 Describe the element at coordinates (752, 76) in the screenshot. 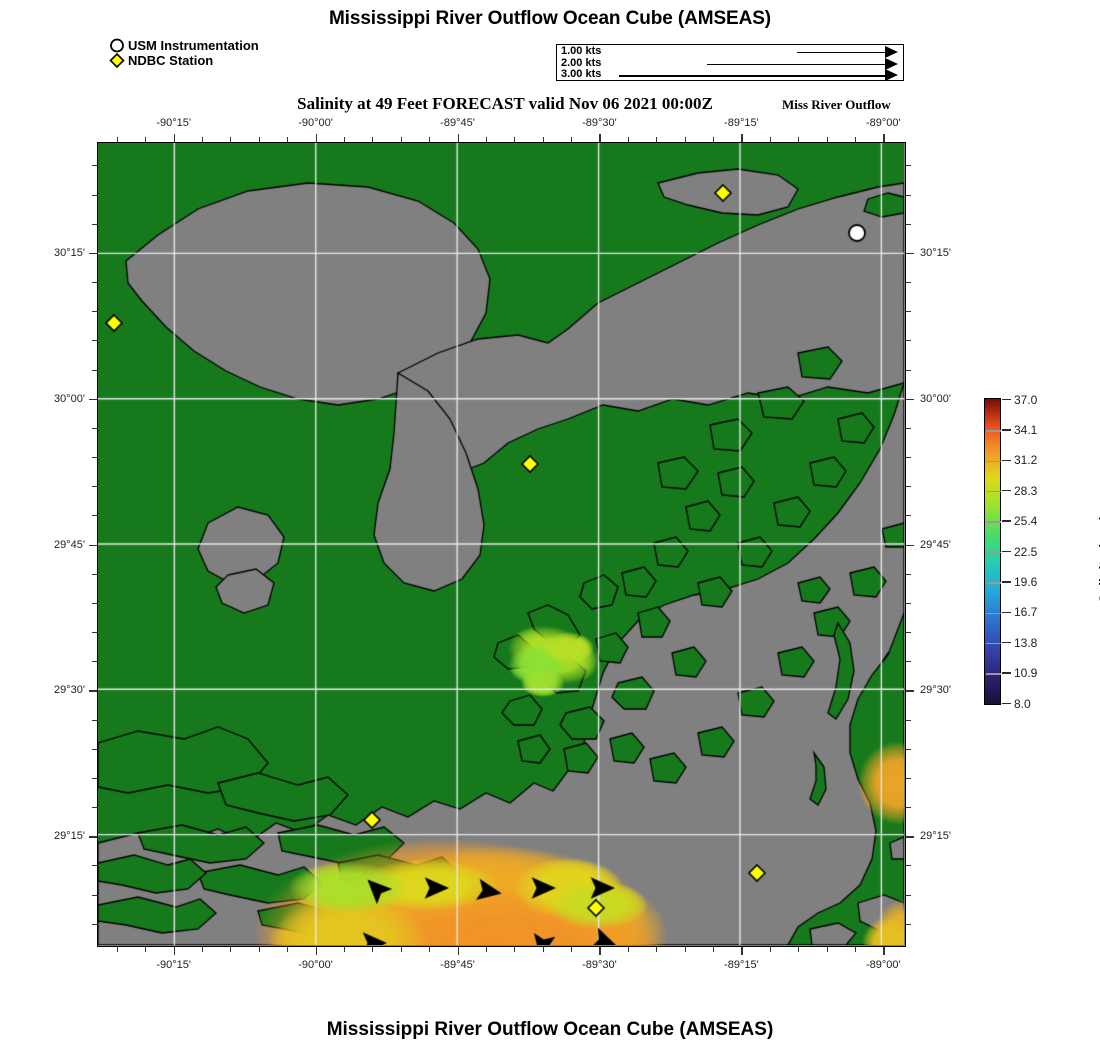

I see `vector-scale-shaft` at that location.